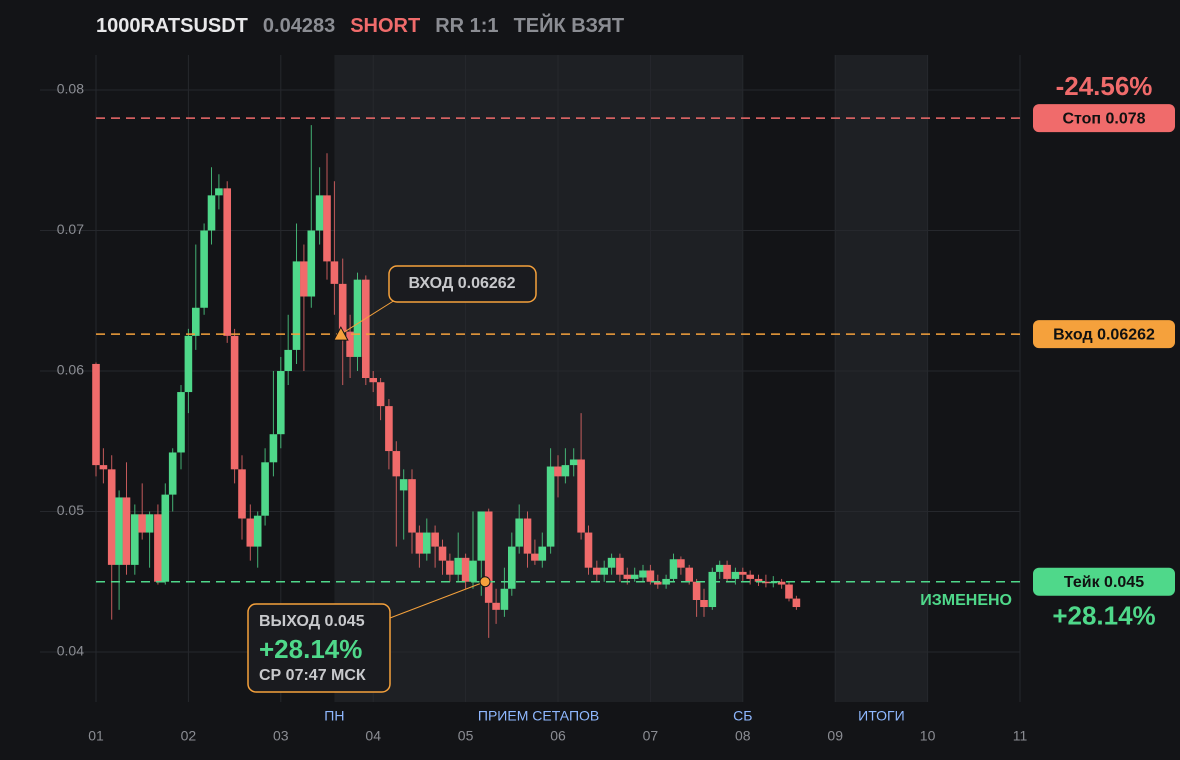  I want to click on status: ТЕЙК ВЗЯТ, so click(569, 26).